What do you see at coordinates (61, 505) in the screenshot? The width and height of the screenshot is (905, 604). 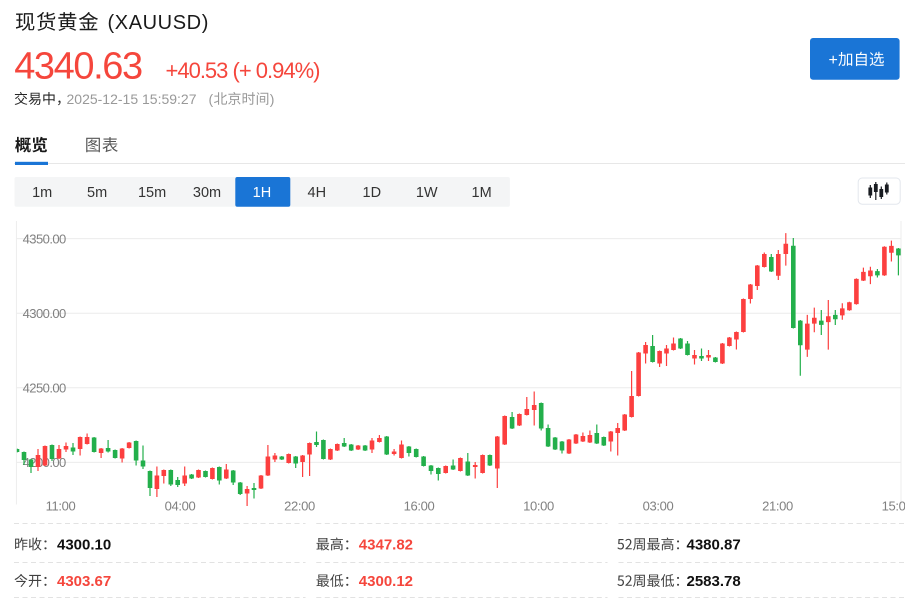 I see `svg-text: 11:00` at bounding box center [61, 505].